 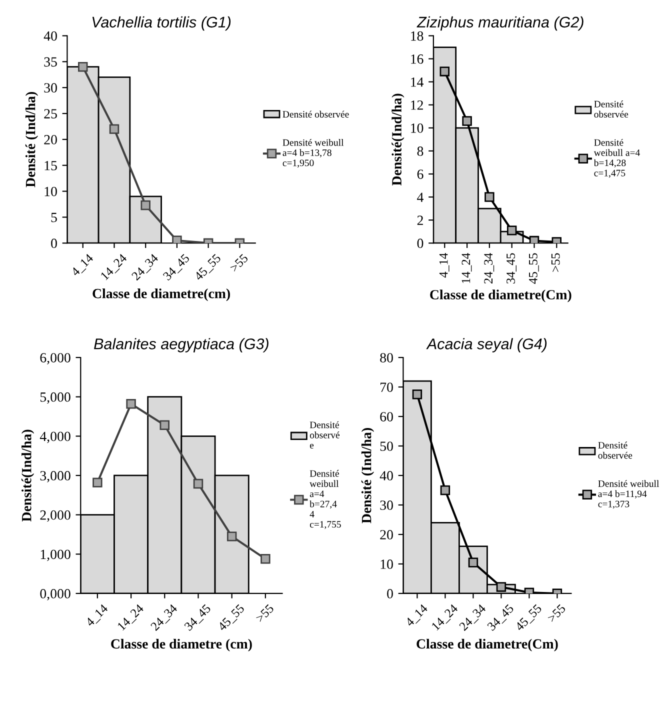 I want to click on y-tick-label: 0,000, so click(x=55, y=594).